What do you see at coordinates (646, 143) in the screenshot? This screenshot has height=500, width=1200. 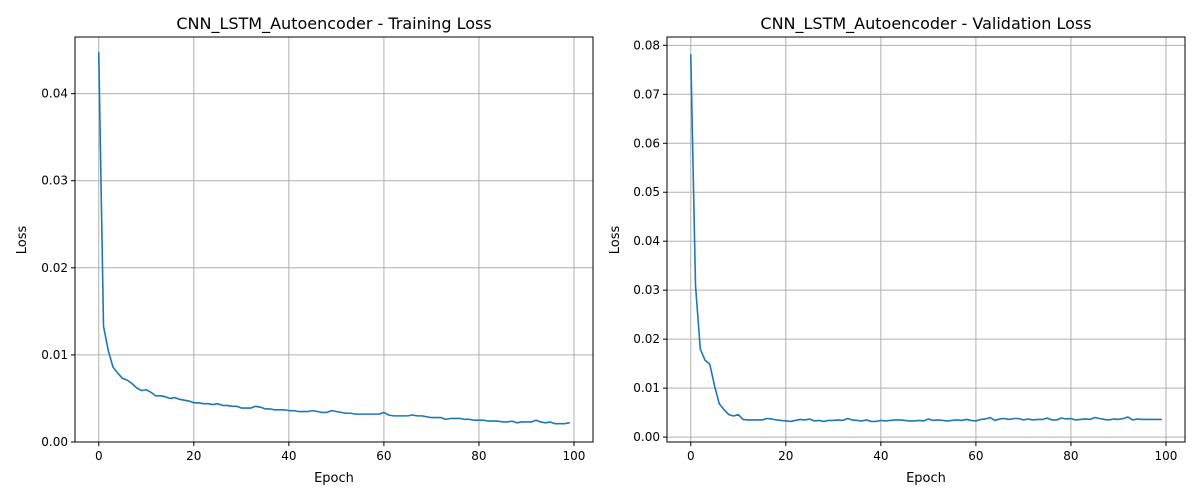 I see `y-tick-label: 0.06` at bounding box center [646, 143].